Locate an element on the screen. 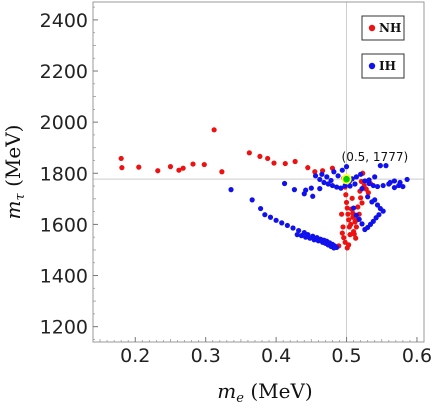 The height and width of the screenshot is (408, 432). legend-label-ih: IH is located at coordinates (387, 66).